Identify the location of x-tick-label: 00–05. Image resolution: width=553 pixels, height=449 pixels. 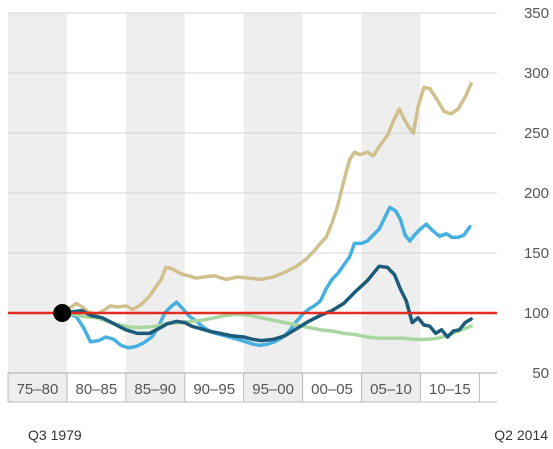
(332, 389).